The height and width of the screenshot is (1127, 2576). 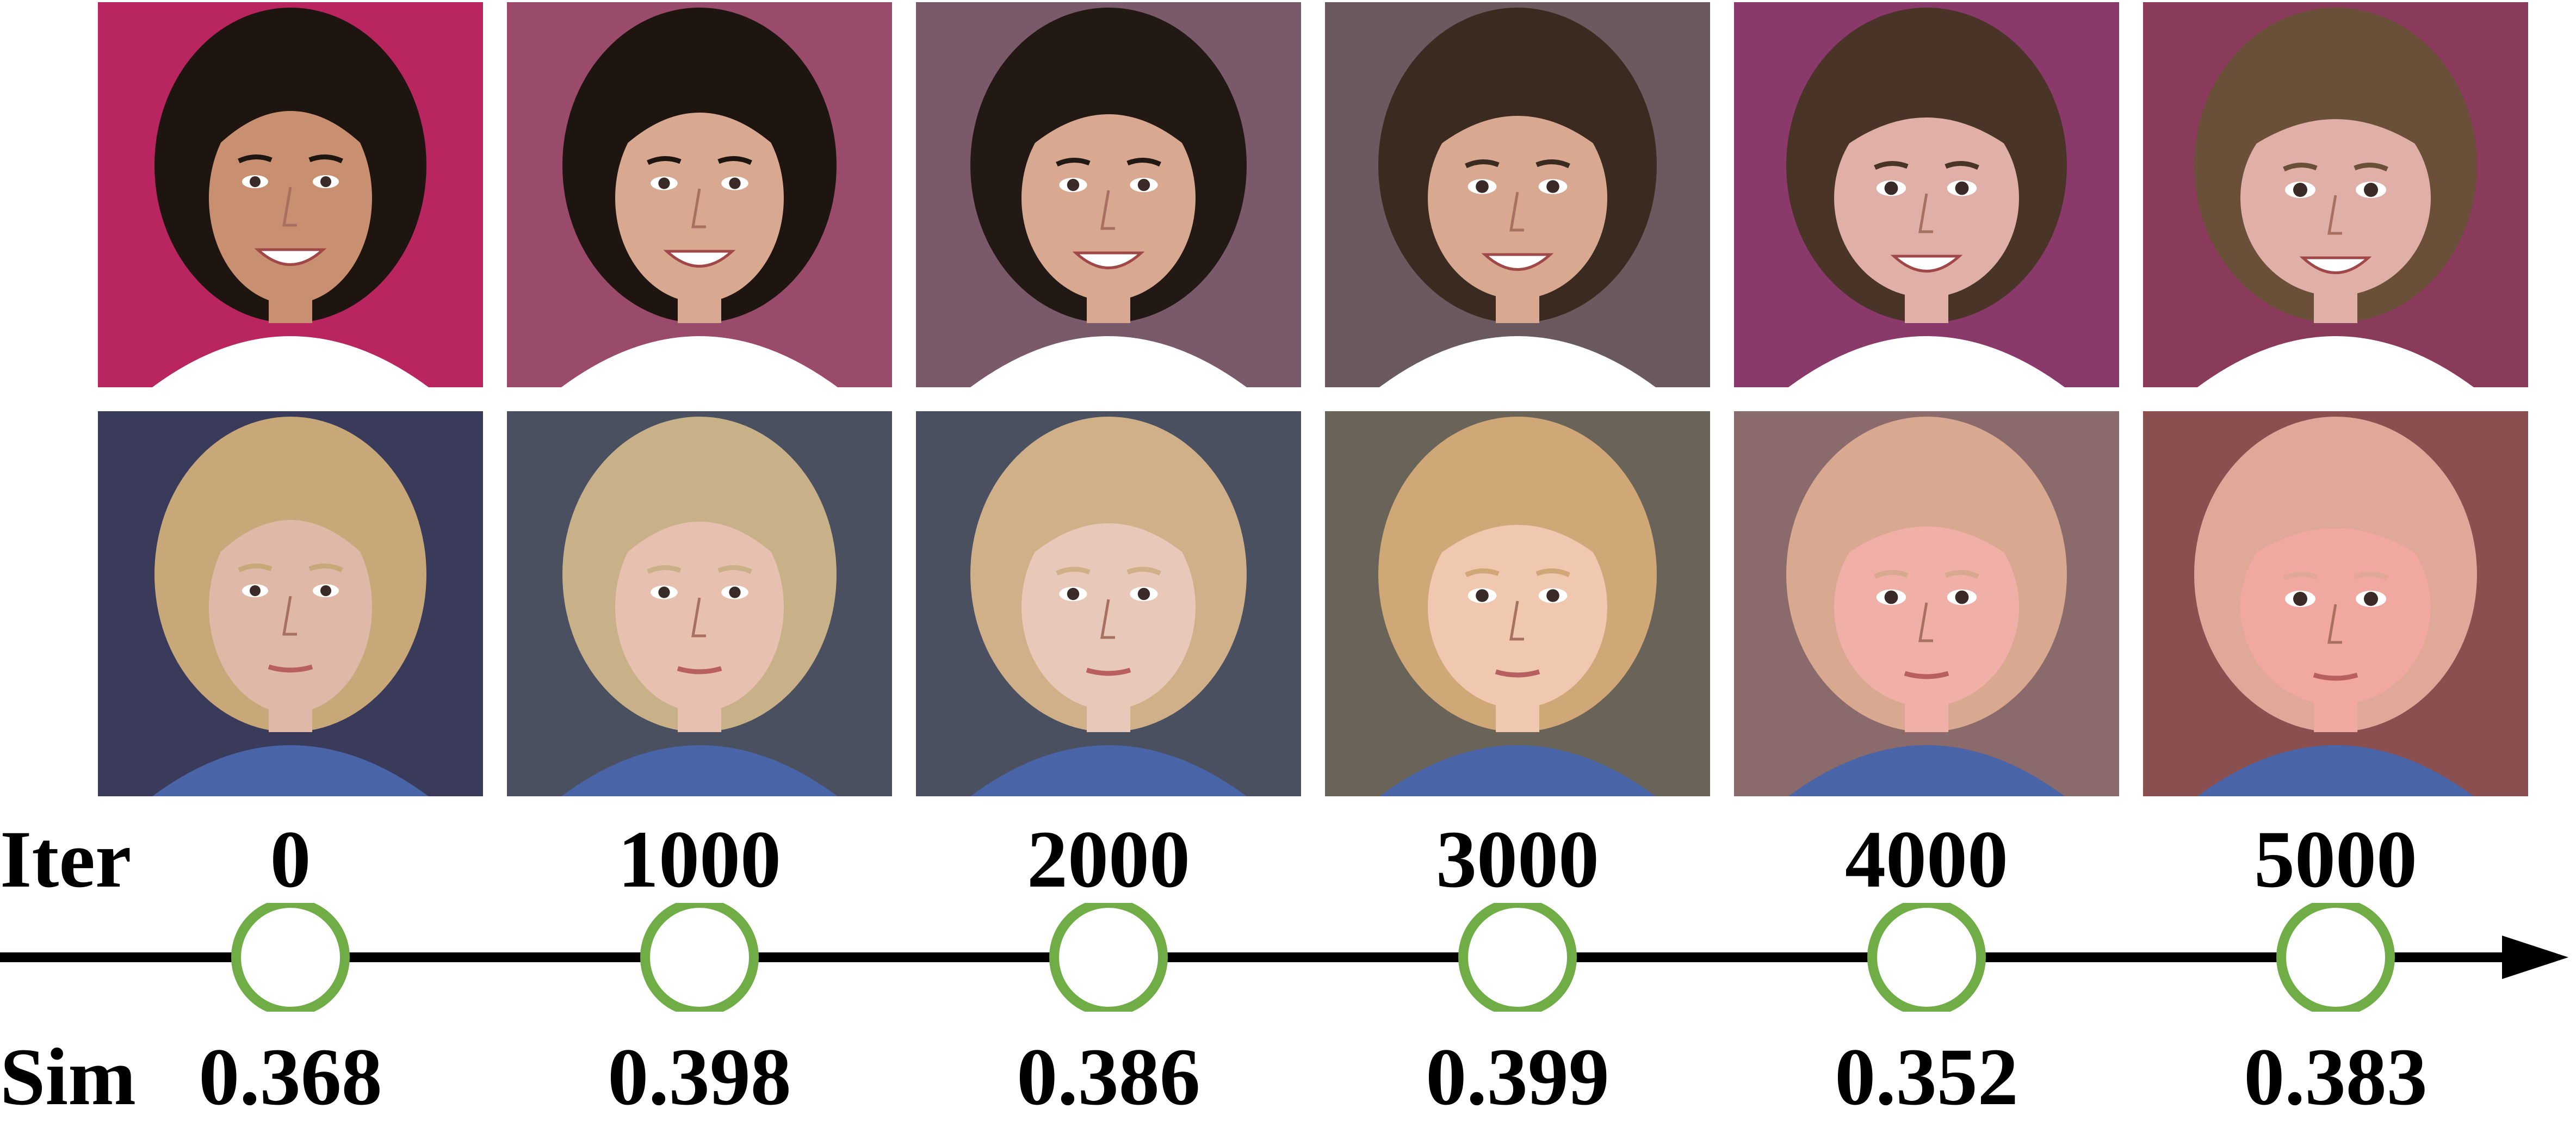 What do you see at coordinates (290, 859) in the screenshot?
I see `iter-value-0: 0` at bounding box center [290, 859].